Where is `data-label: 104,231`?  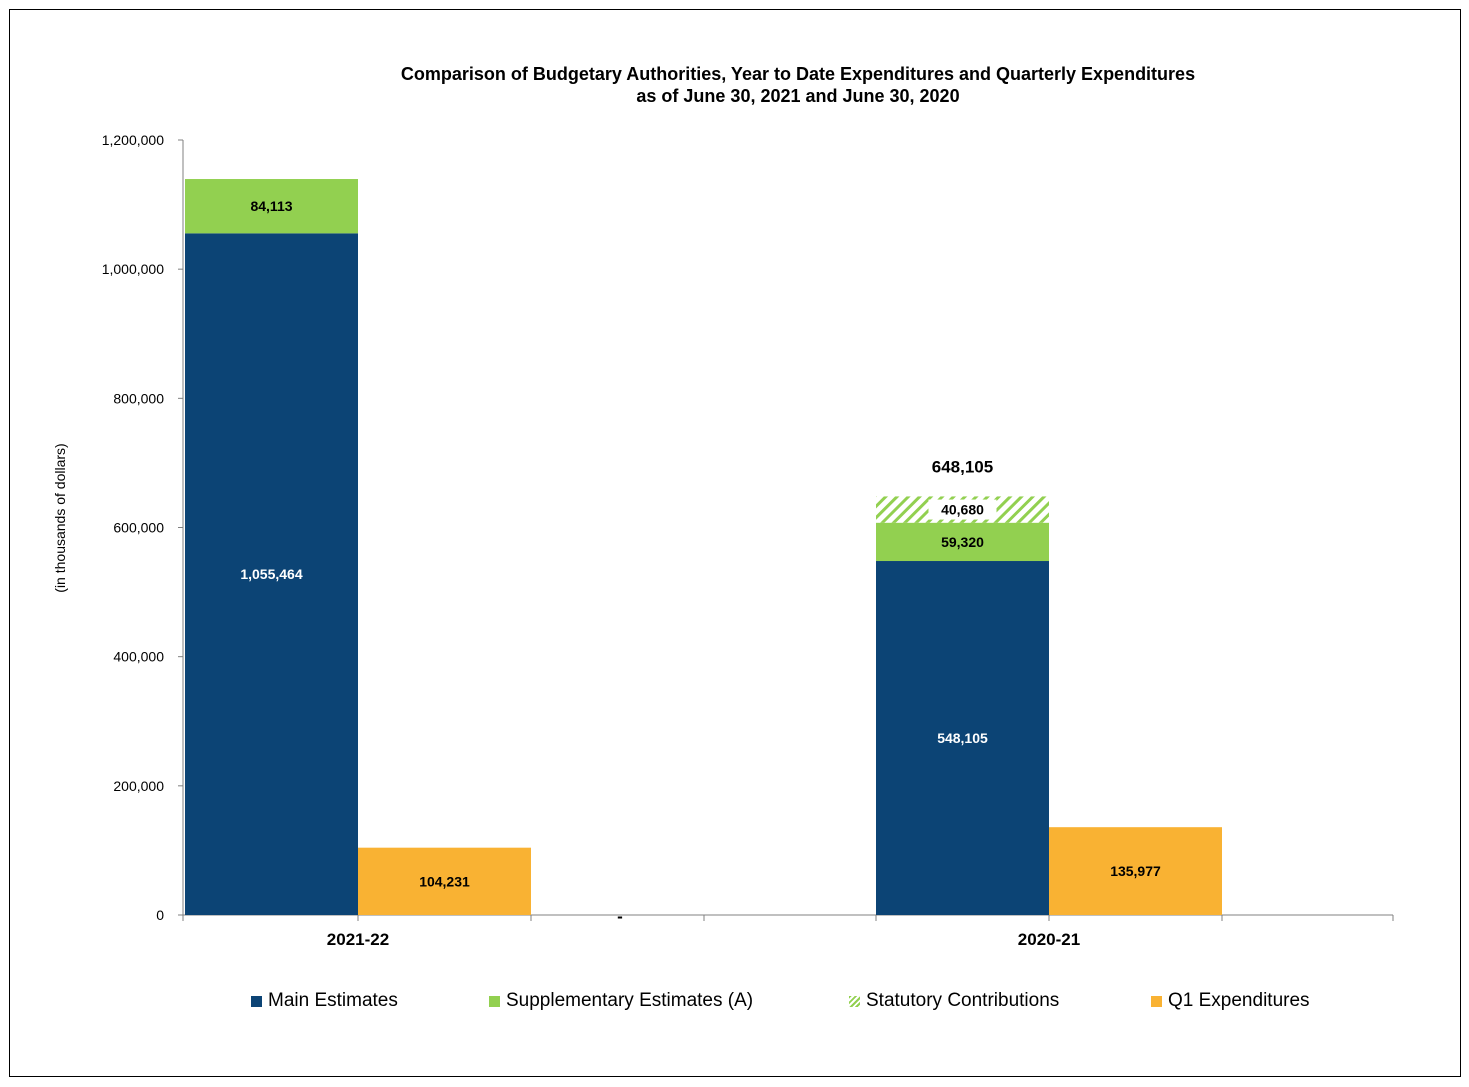
data-label: 104,231 is located at coordinates (444, 881).